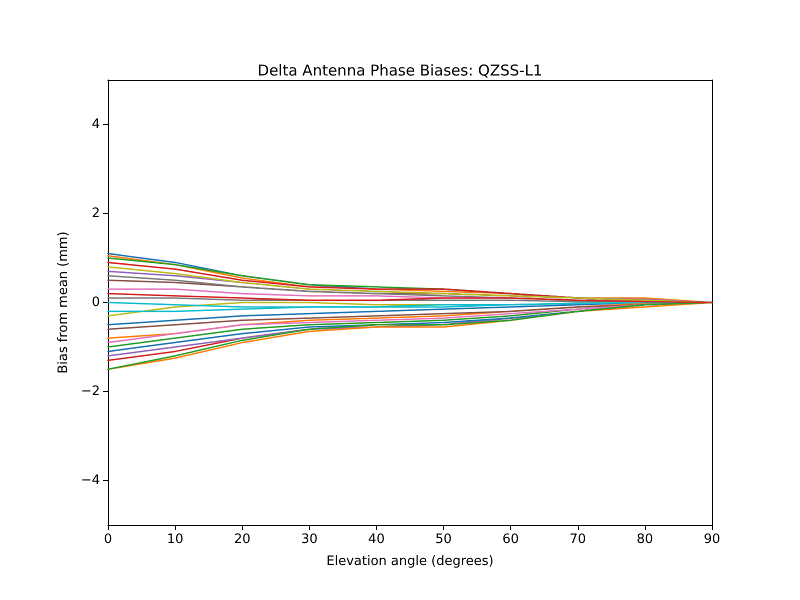 The width and height of the screenshot is (800, 600). Describe the element at coordinates (578, 539) in the screenshot. I see `x-tick-label: 70` at that location.